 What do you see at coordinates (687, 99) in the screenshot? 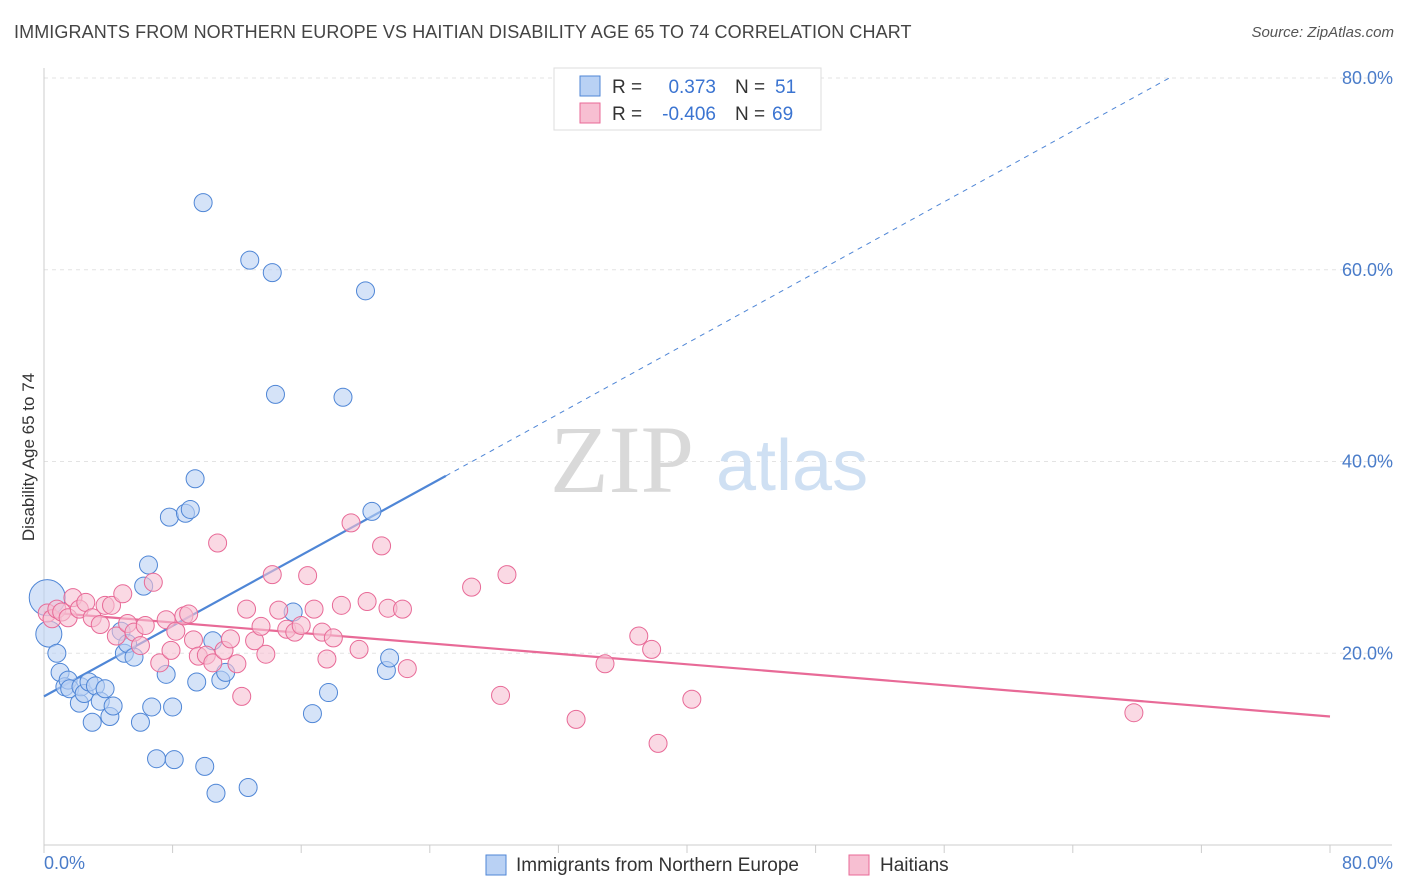
I see `stats-legend: R = 0.373 N = 51 R = -0.406 N = 69` at bounding box center [687, 99].